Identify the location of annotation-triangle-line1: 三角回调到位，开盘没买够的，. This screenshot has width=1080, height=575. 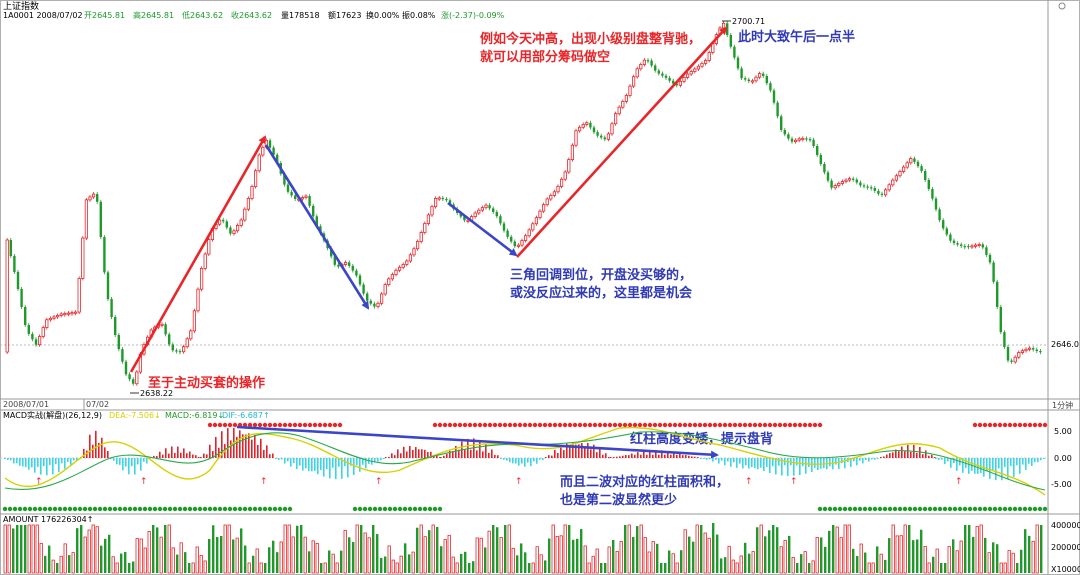
(601, 275).